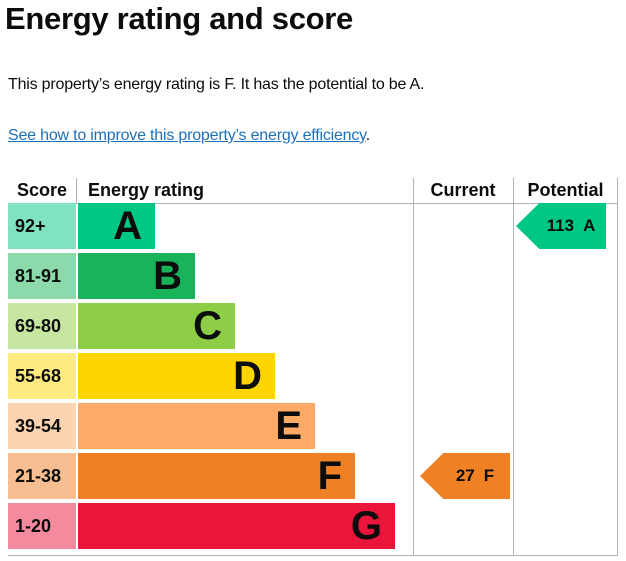 The height and width of the screenshot is (561, 626). I want to click on rating-row-d: 55-68 D, so click(210, 378).